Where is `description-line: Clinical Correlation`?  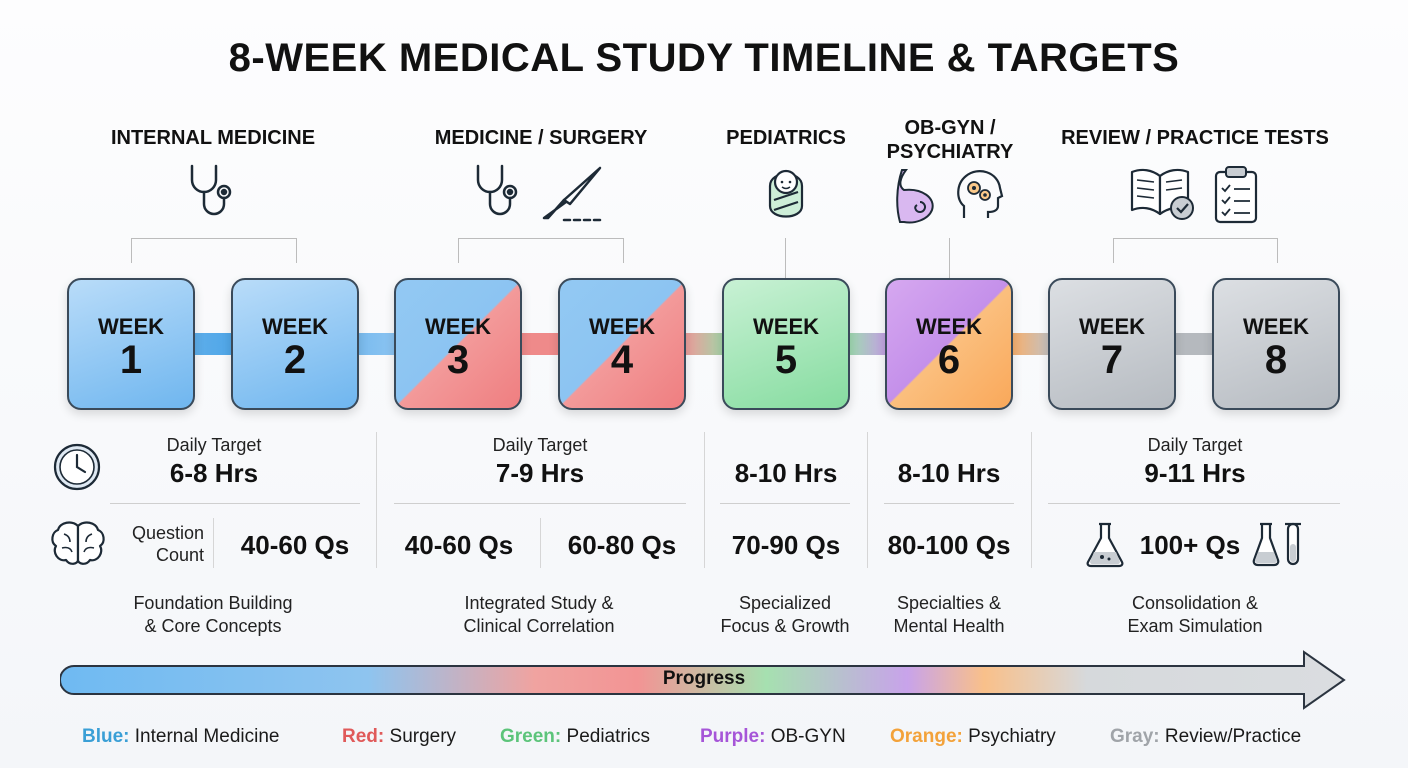 description-line: Clinical Correlation is located at coordinates (539, 626).